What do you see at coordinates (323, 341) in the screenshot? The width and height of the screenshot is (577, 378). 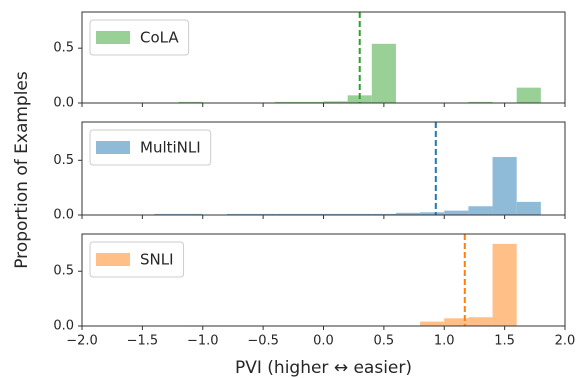 I see `x-tick-label: 0.0` at bounding box center [323, 341].